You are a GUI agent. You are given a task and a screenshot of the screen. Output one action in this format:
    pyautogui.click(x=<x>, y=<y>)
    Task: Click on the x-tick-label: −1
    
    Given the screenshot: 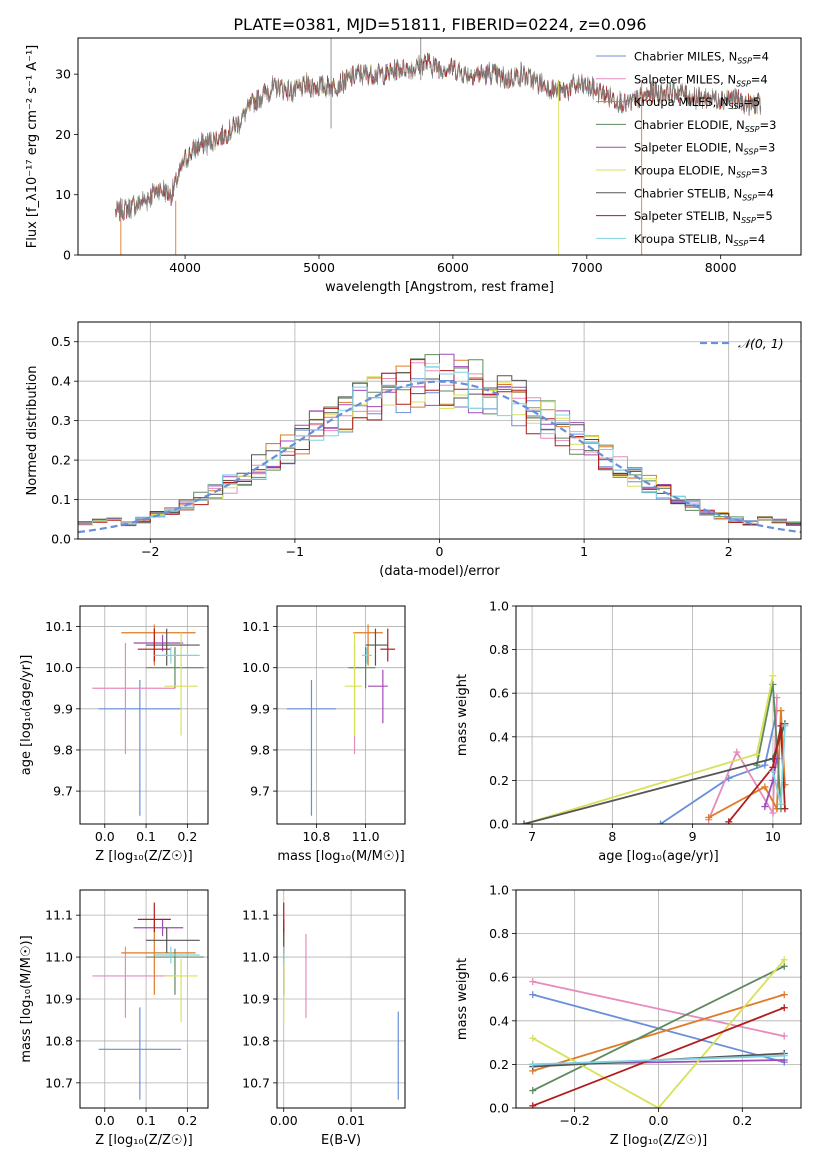 What is the action you would take?
    pyautogui.click(x=295, y=551)
    